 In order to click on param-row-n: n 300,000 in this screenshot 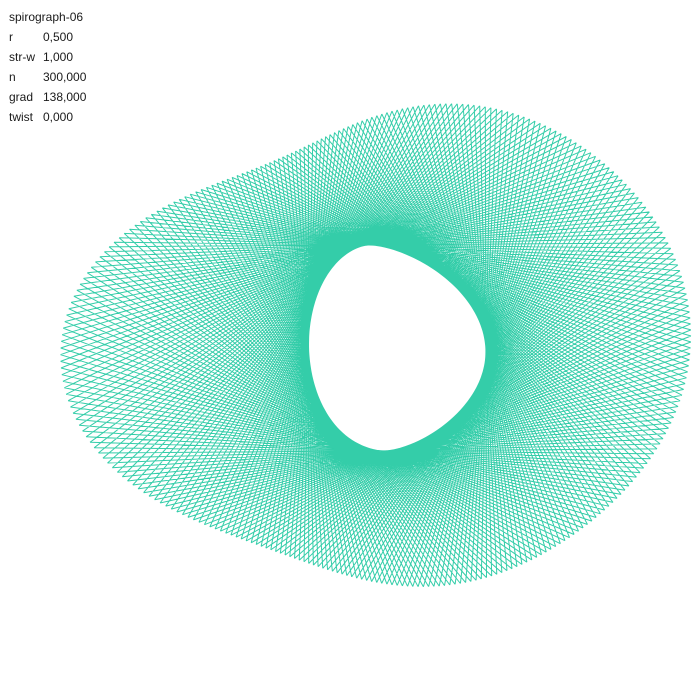, I will do `click(47, 77)`.